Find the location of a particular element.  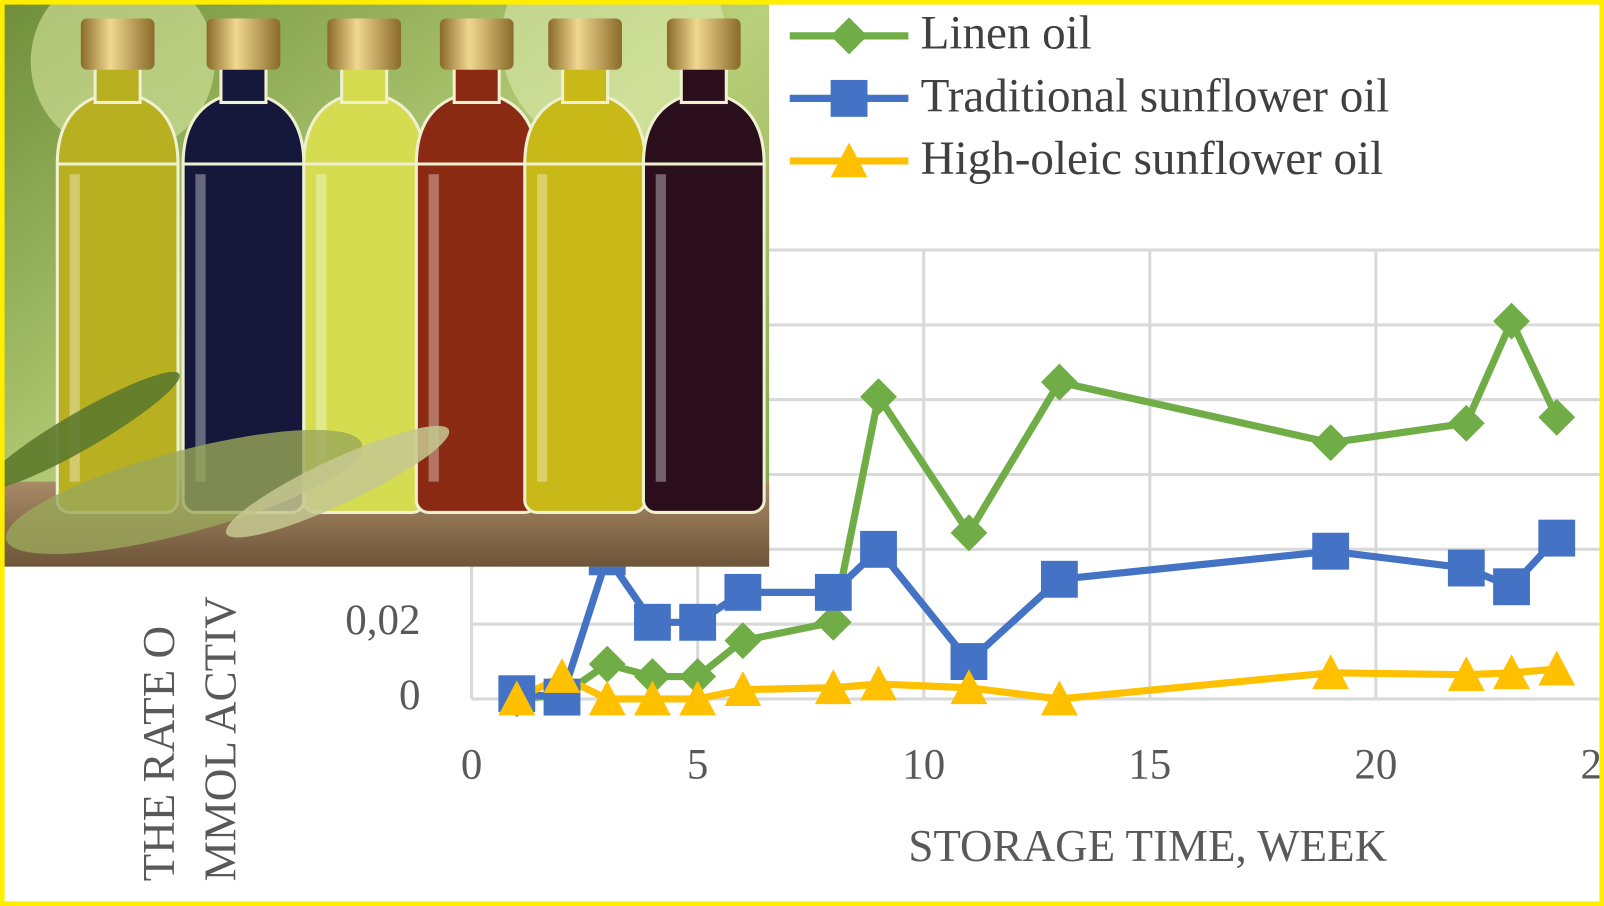

x-axis-title: STORAGE TIME, WEEK is located at coordinates (1147, 846).